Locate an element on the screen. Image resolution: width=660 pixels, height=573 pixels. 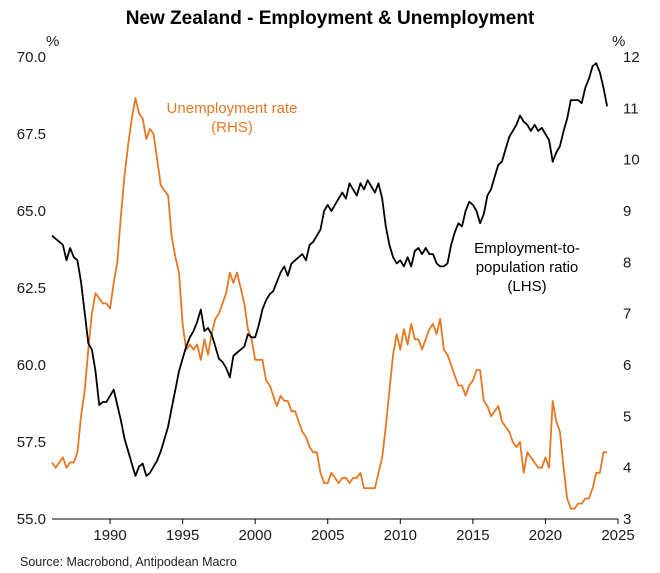
right-tick-label: 3 is located at coordinates (627, 519).